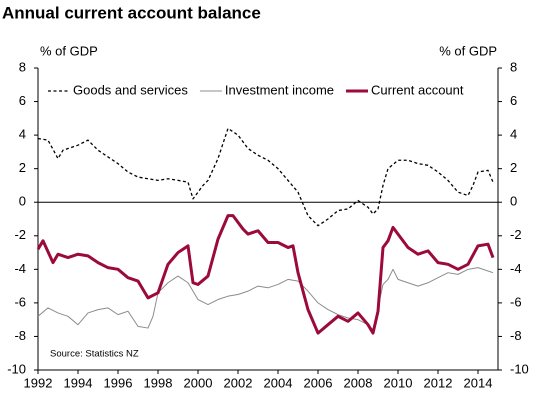 This screenshot has height=413, width=536. I want to click on y2-tick-label: -2, so click(516, 234).